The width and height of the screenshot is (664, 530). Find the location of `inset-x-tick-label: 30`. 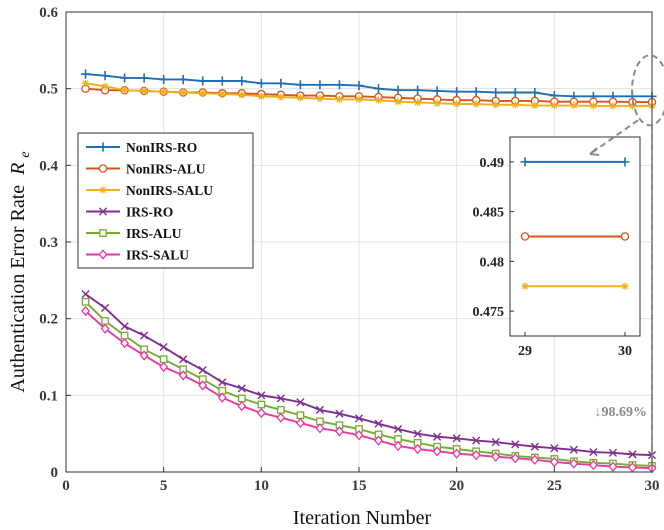

inset-x-tick-label: 30 is located at coordinates (625, 351).